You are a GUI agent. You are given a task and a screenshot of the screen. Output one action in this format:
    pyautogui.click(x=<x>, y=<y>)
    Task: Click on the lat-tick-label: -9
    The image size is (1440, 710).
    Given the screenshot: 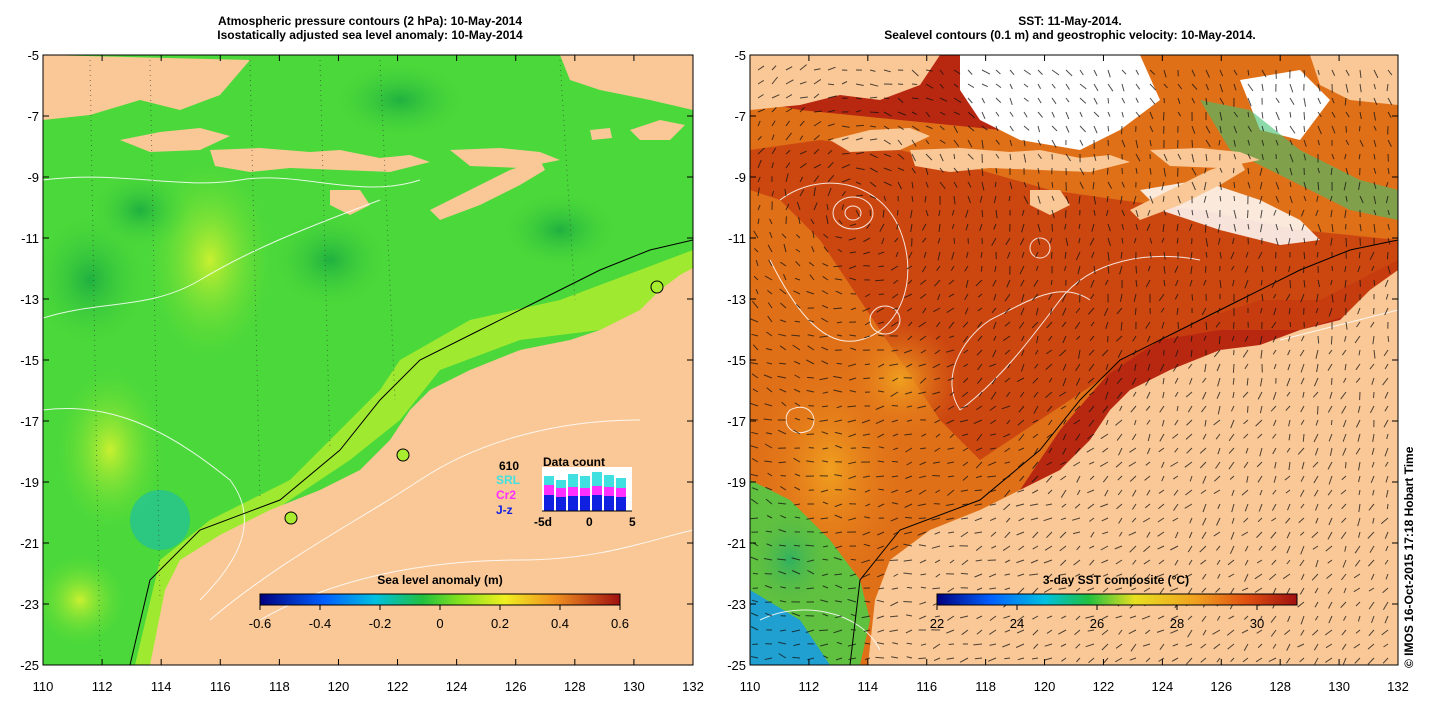 What is the action you would take?
    pyautogui.click(x=740, y=177)
    